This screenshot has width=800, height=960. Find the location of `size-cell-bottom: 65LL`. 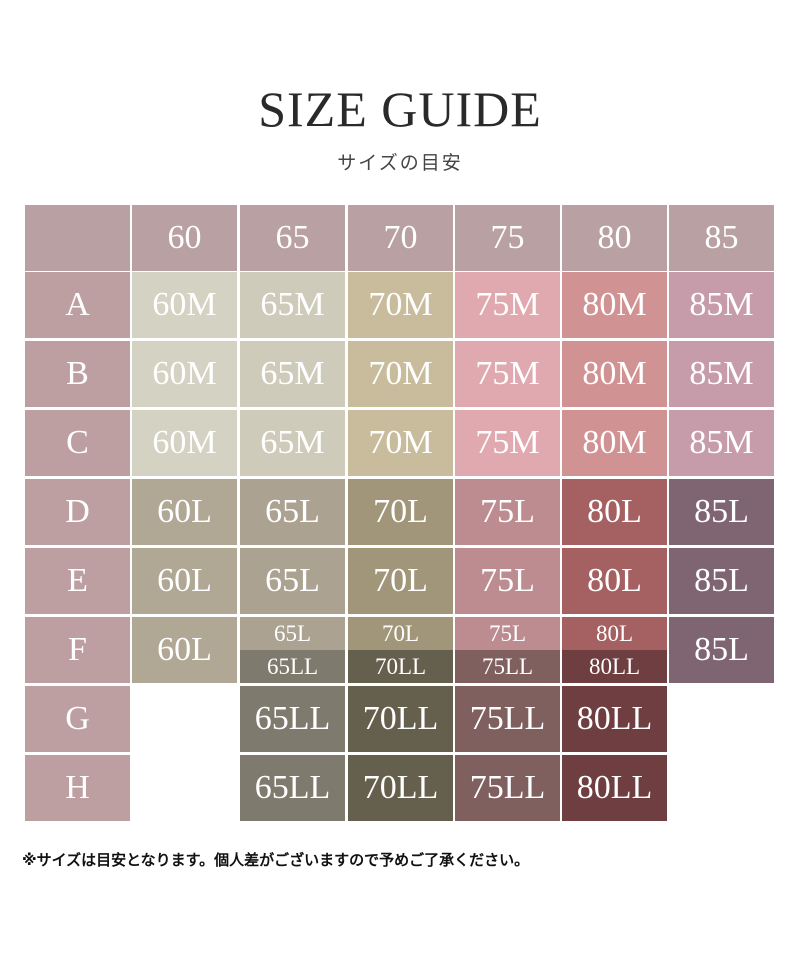

size-cell-bottom: 65LL is located at coordinates (292, 666).